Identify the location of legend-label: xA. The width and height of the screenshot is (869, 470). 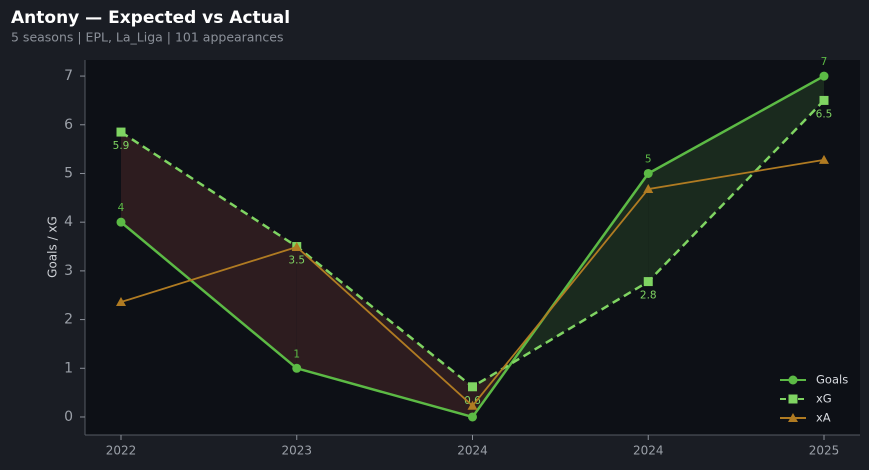
(823, 418).